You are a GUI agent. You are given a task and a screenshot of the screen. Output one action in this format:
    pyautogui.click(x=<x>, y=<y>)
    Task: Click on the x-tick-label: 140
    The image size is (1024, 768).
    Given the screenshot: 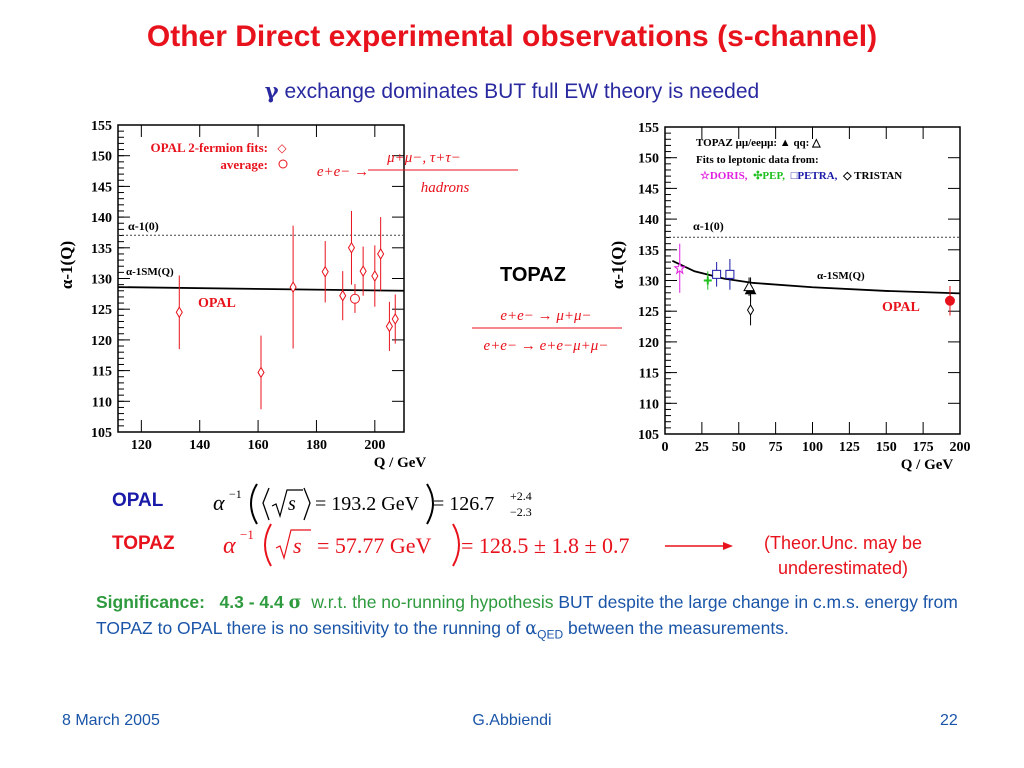 What is the action you would take?
    pyautogui.click(x=199, y=445)
    